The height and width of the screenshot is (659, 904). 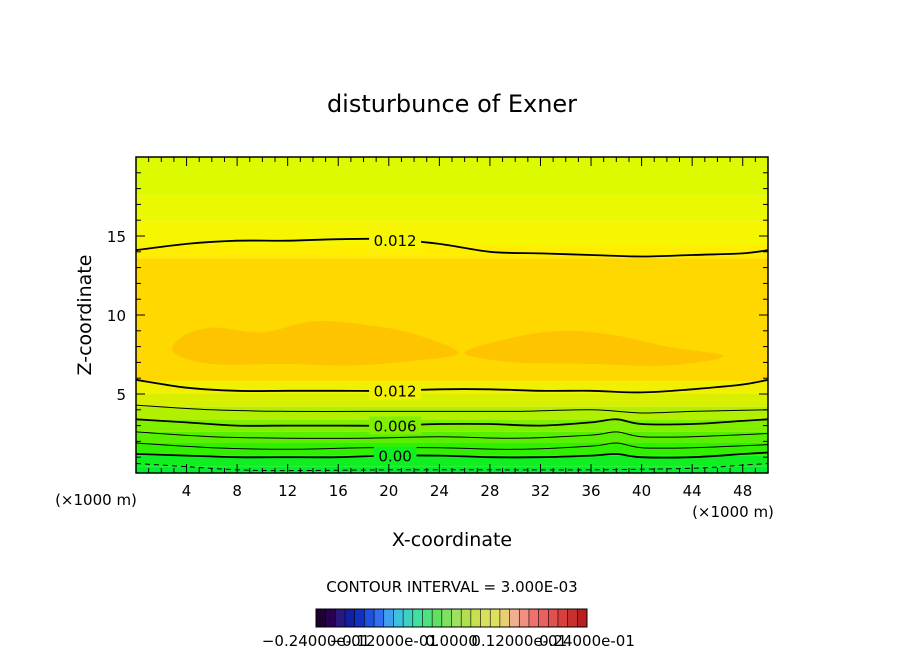 What do you see at coordinates (338, 491) in the screenshot?
I see `x-tick-label-16: 16` at bounding box center [338, 491].